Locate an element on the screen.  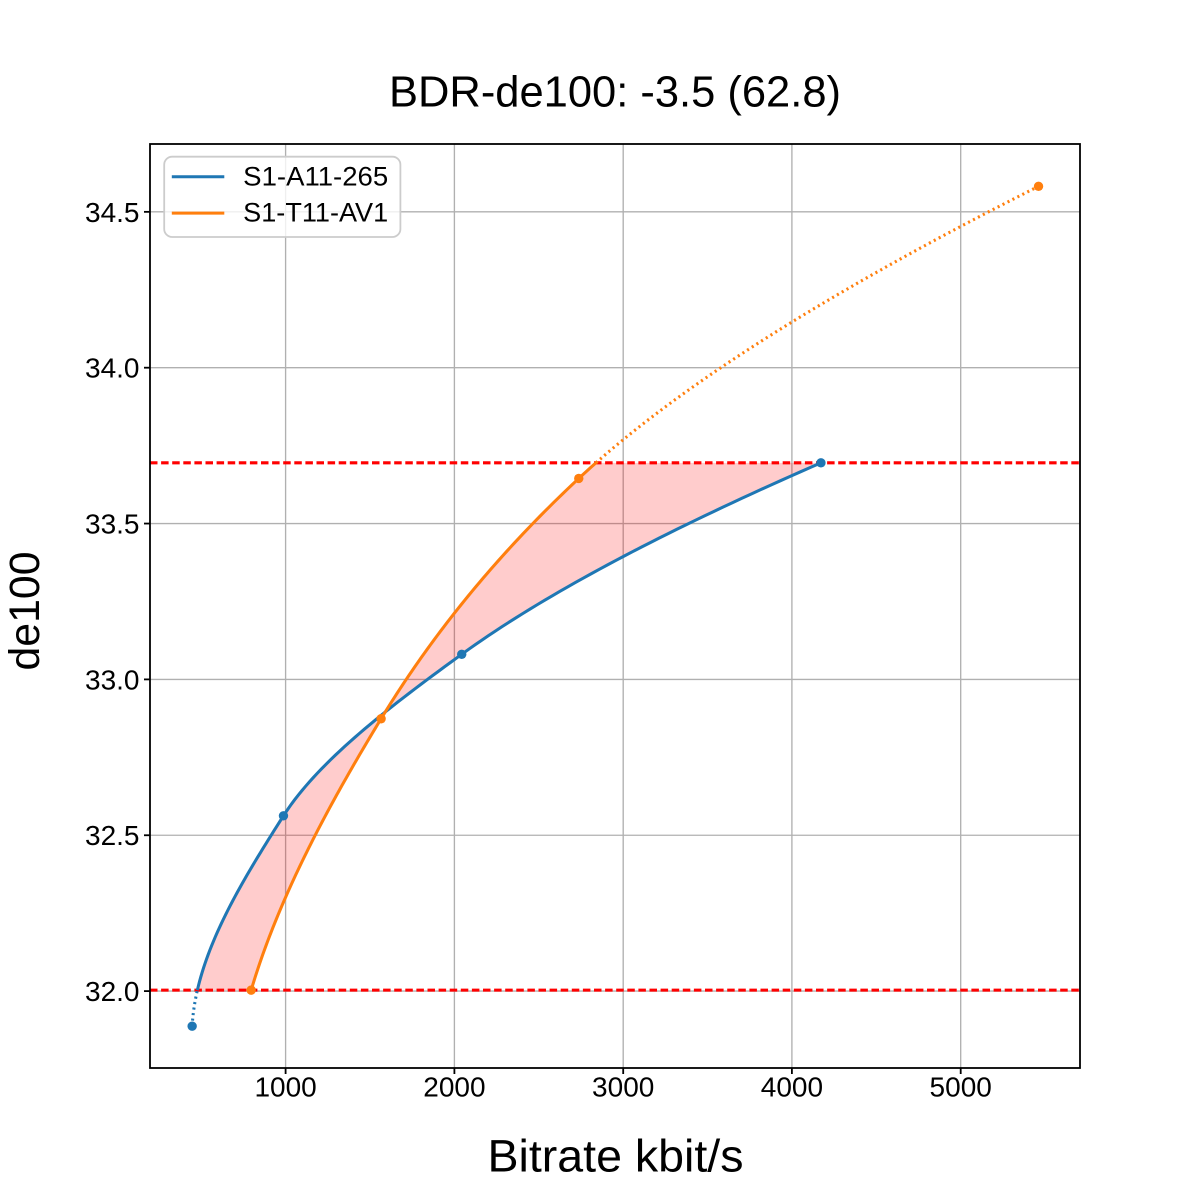
svg-text: 2000 is located at coordinates (454, 1087).